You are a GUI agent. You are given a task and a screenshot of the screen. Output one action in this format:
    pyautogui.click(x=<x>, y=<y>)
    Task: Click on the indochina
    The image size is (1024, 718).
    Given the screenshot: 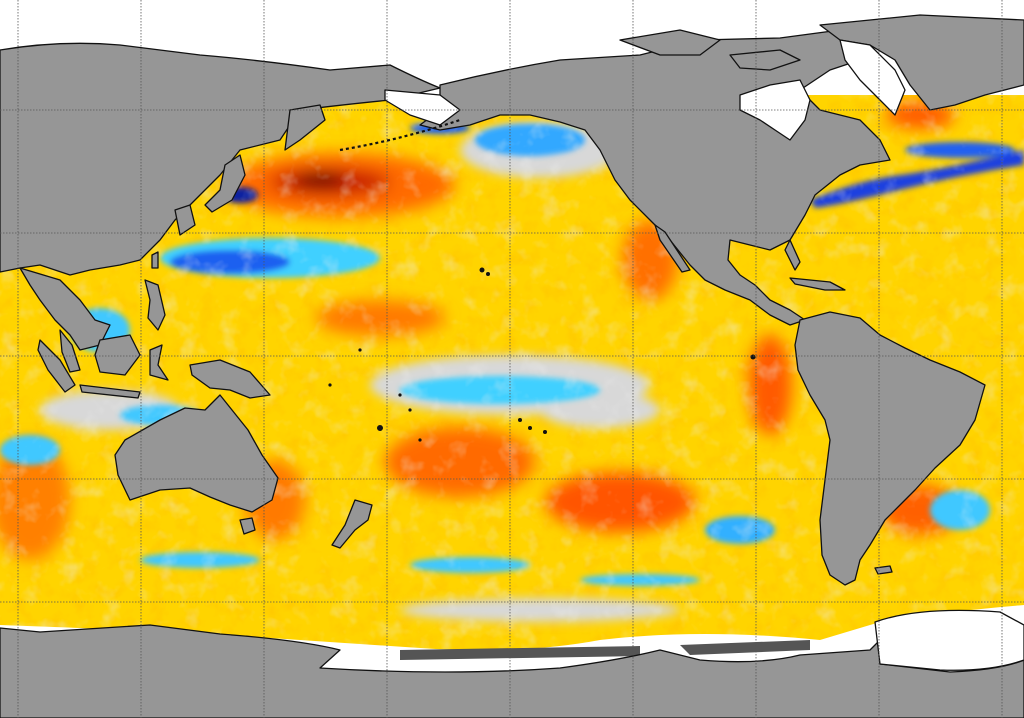 What is the action you would take?
    pyautogui.click(x=65, y=309)
    